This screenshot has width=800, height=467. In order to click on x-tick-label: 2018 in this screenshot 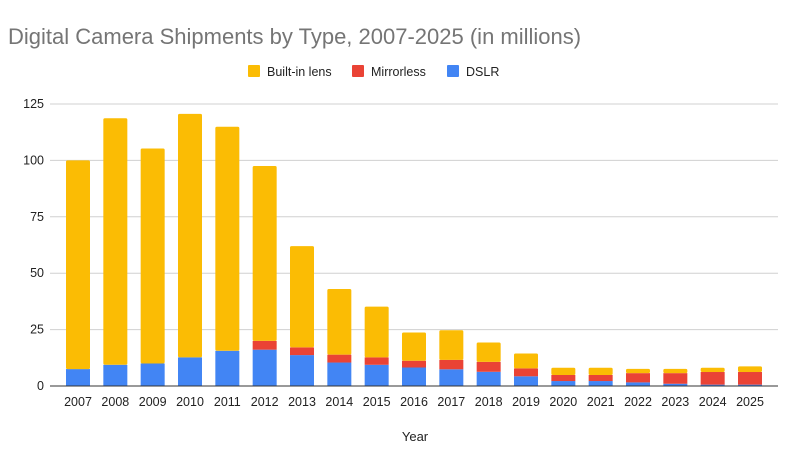, I will do `click(489, 402)`.